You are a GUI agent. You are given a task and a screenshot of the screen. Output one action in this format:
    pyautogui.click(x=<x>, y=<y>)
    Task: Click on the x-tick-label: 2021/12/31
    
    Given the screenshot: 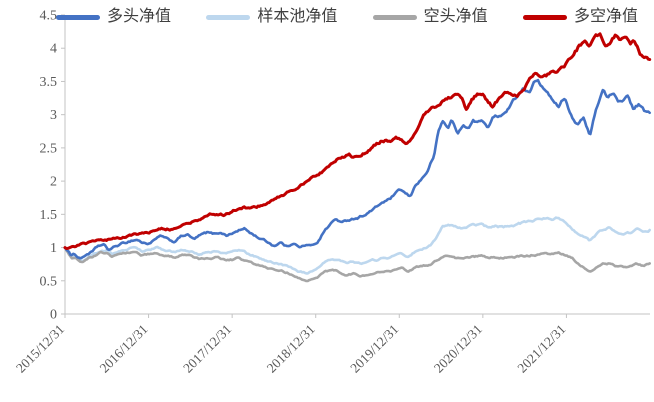 What is the action you would take?
    pyautogui.click(x=541, y=349)
    